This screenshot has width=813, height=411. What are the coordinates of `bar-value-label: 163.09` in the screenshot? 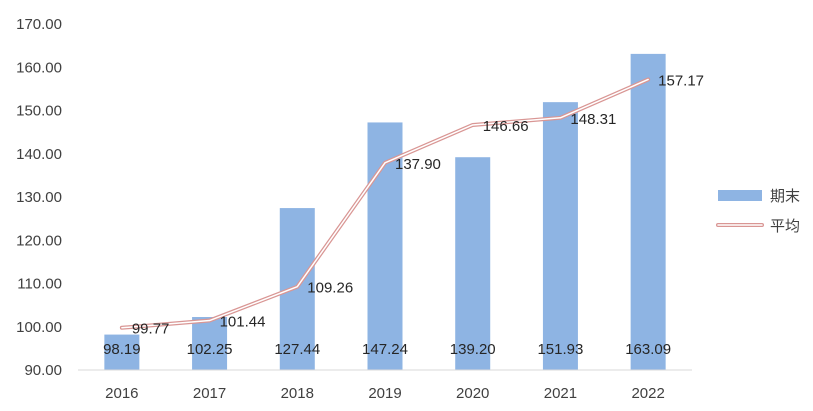 It's located at (648, 349).